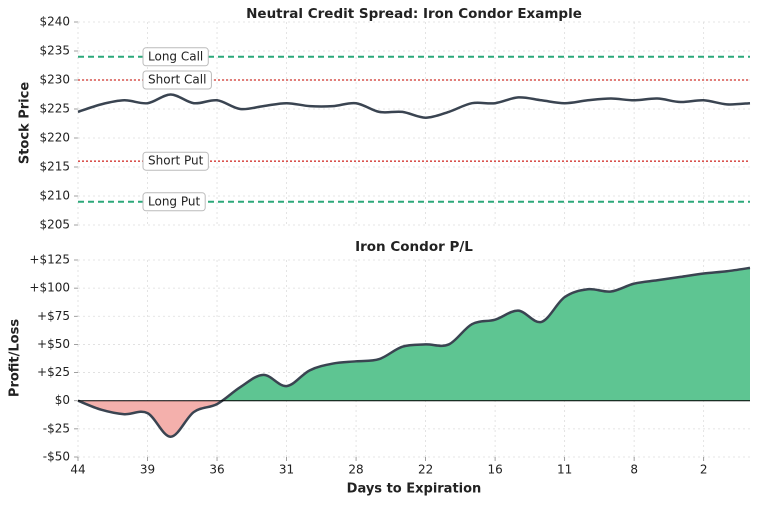 This screenshot has height=505, width=768. Describe the element at coordinates (25, 123) in the screenshot. I see `y-axis-label: Stock Price` at that location.